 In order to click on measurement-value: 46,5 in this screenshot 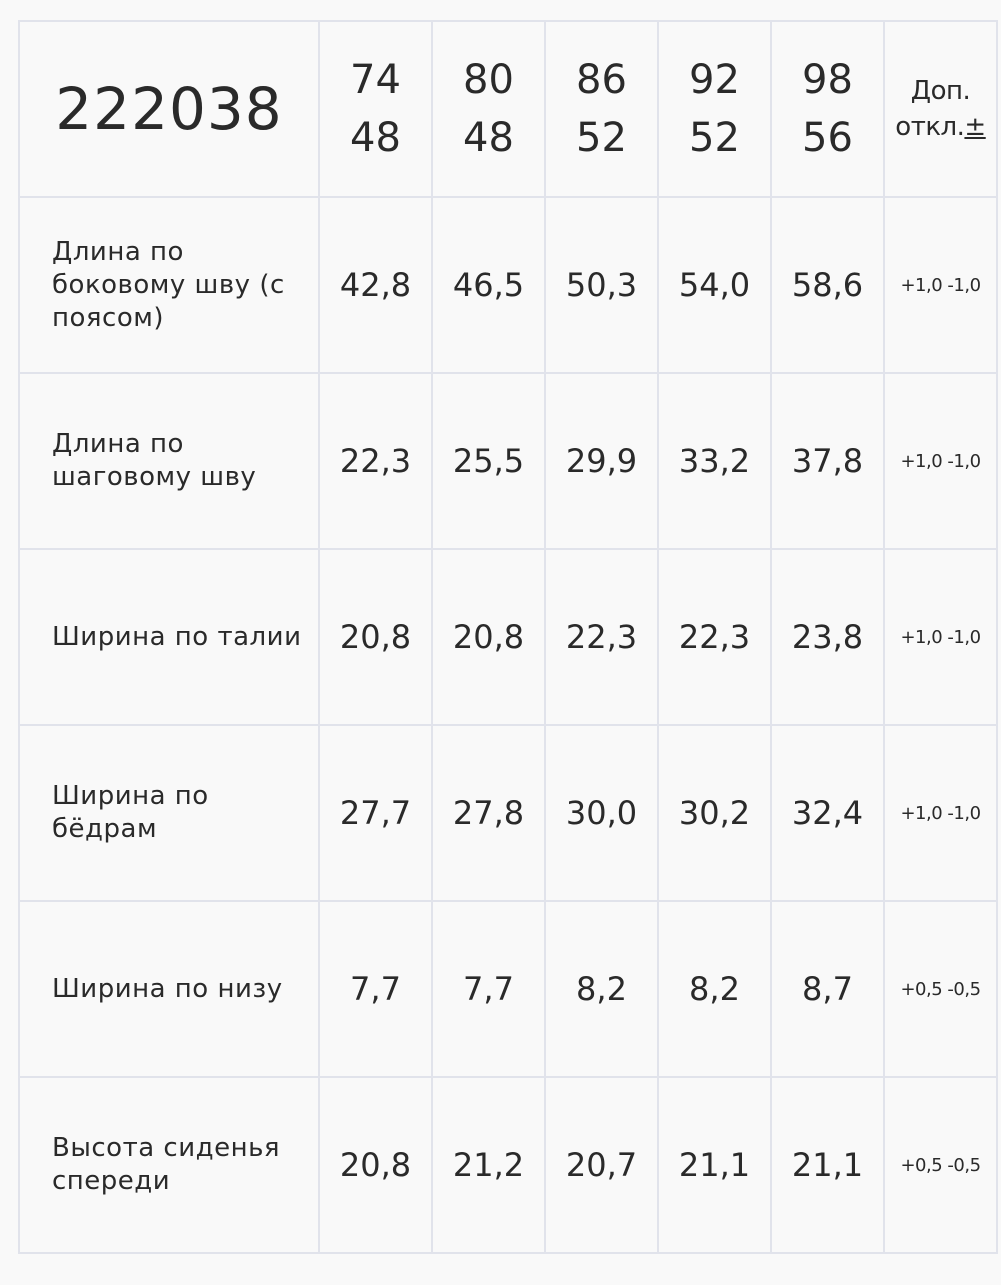, I will do `click(488, 285)`.